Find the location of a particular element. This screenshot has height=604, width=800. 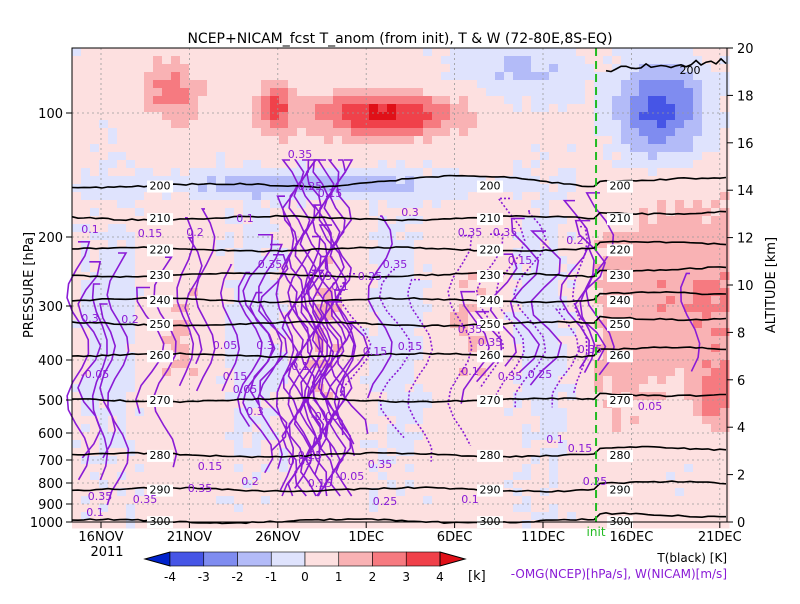

temperature-label-bg is located at coordinates (620, 324).